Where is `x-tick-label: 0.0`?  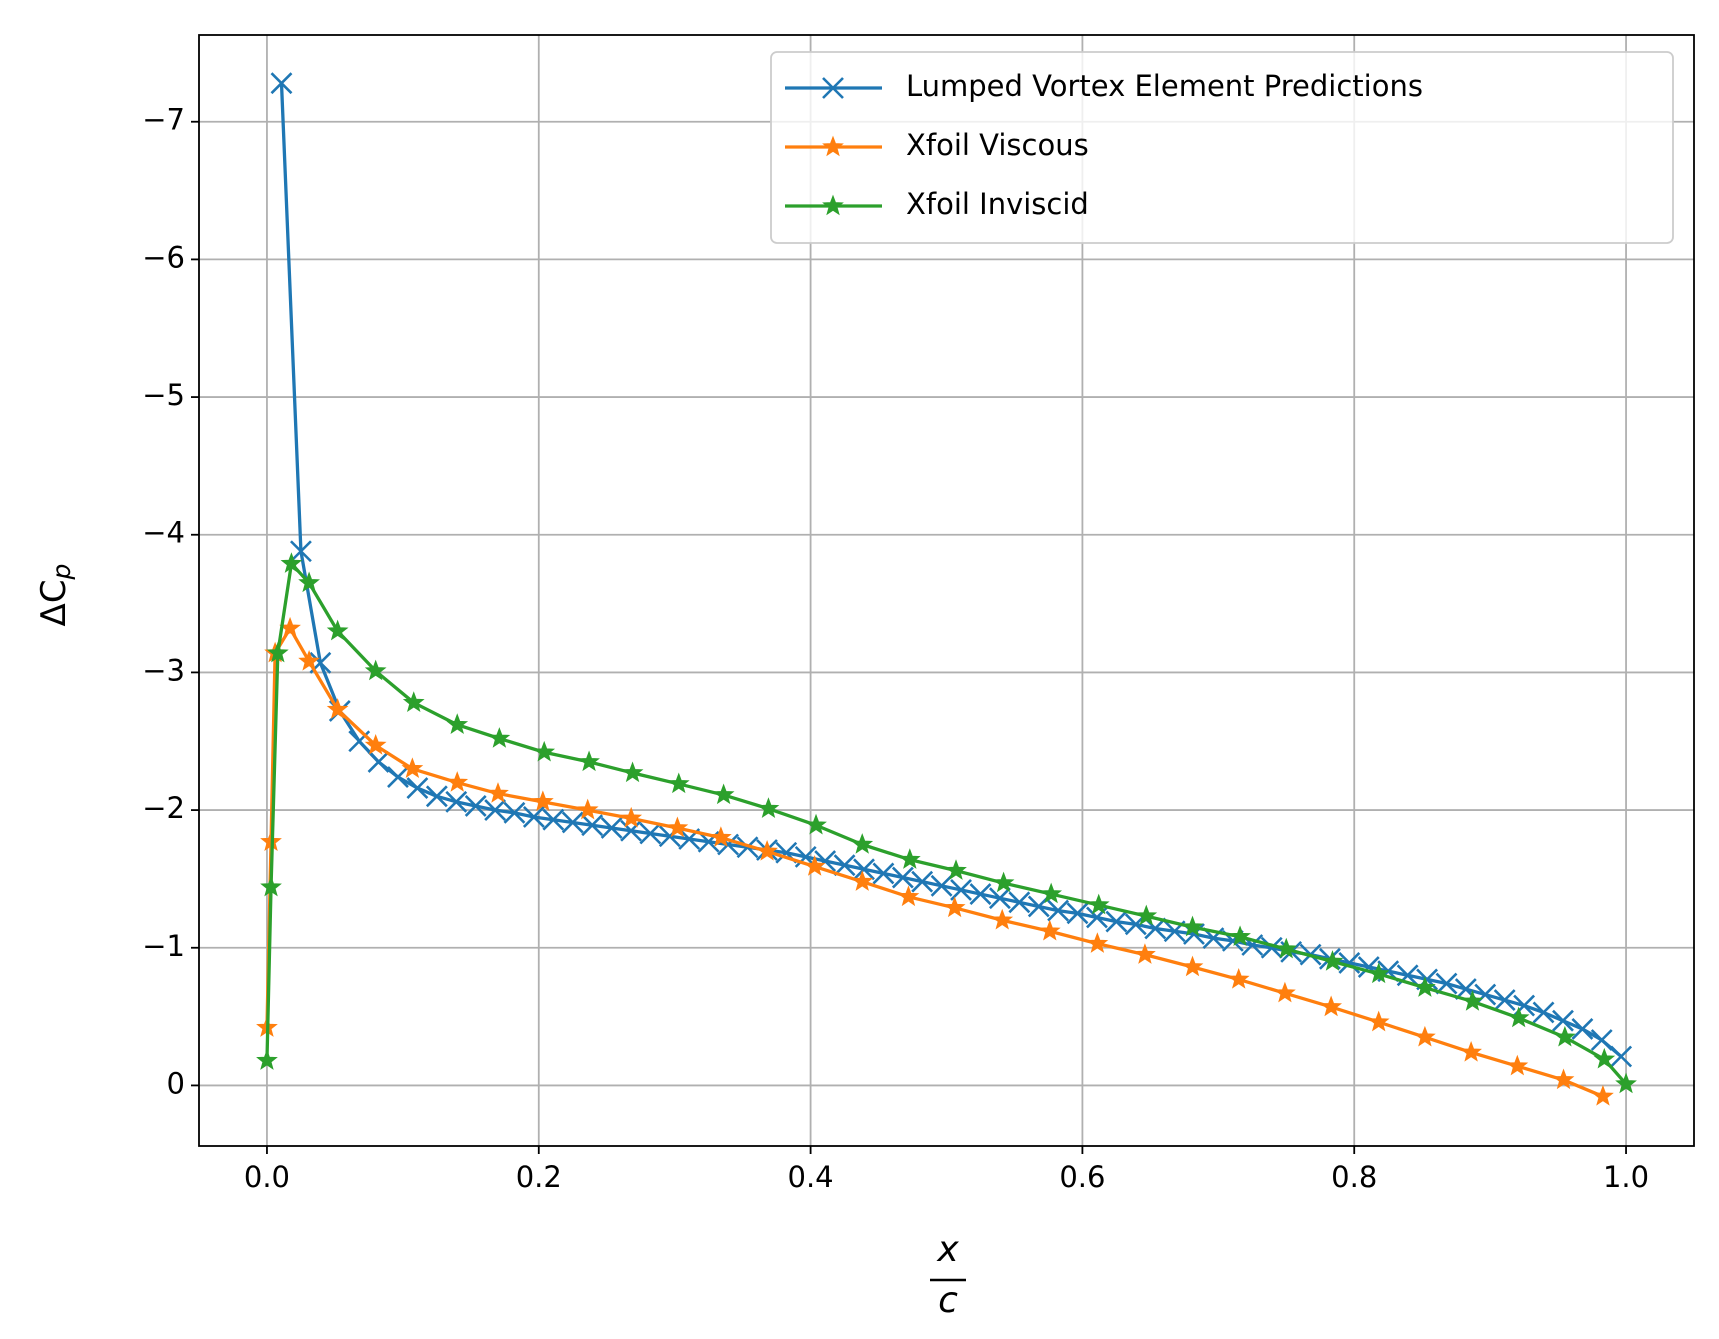
x-tick-label: 0.0 is located at coordinates (267, 1177).